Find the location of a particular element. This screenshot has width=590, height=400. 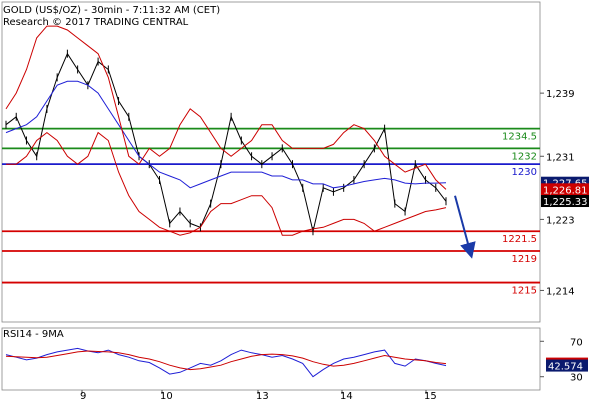

rsi-panel: 703044.813942.574 is located at coordinates (297, 360).